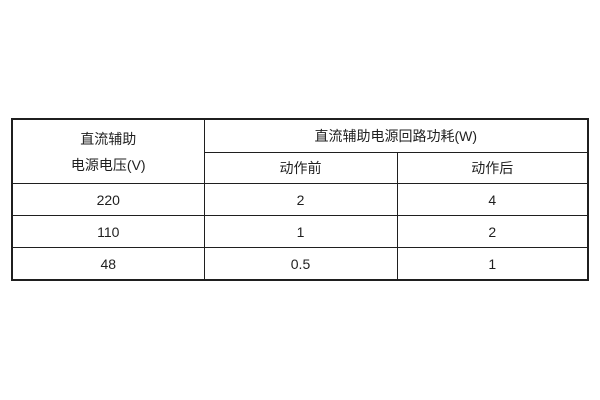 This screenshot has height=400, width=600. I want to click on table-row: 110 1 2, so click(300, 231).